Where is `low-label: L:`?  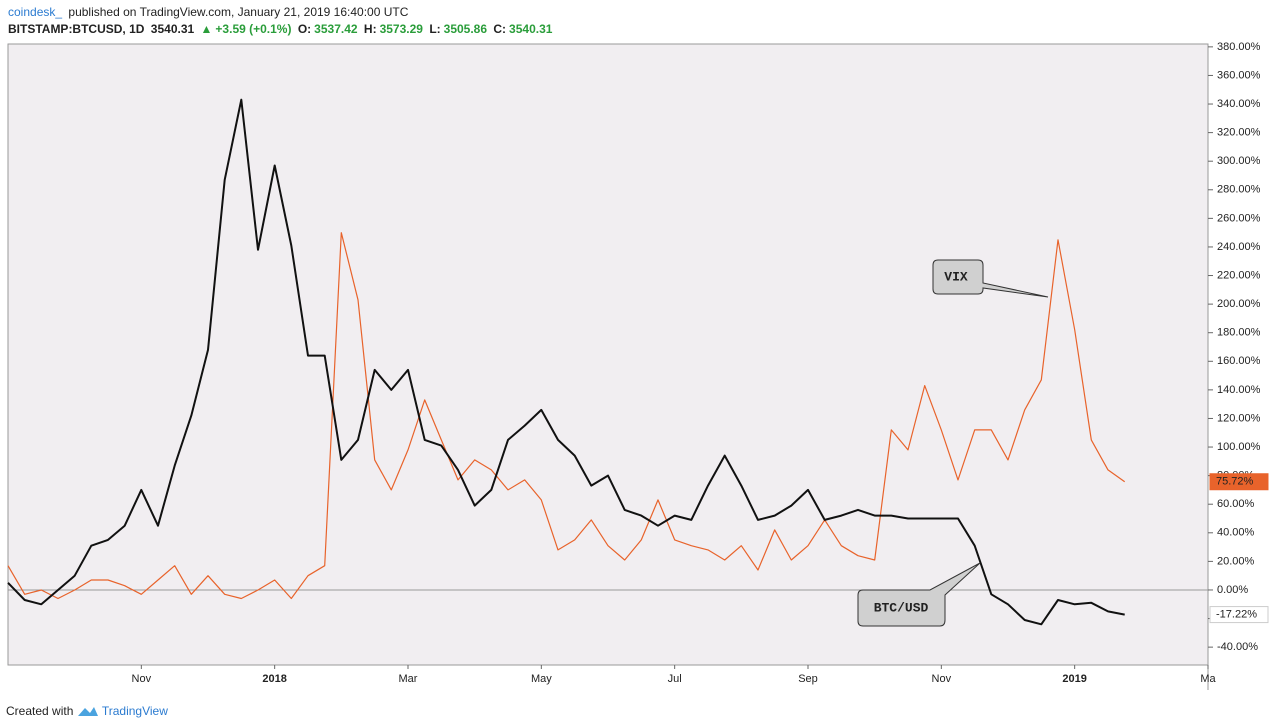
low-label: L: is located at coordinates (435, 29).